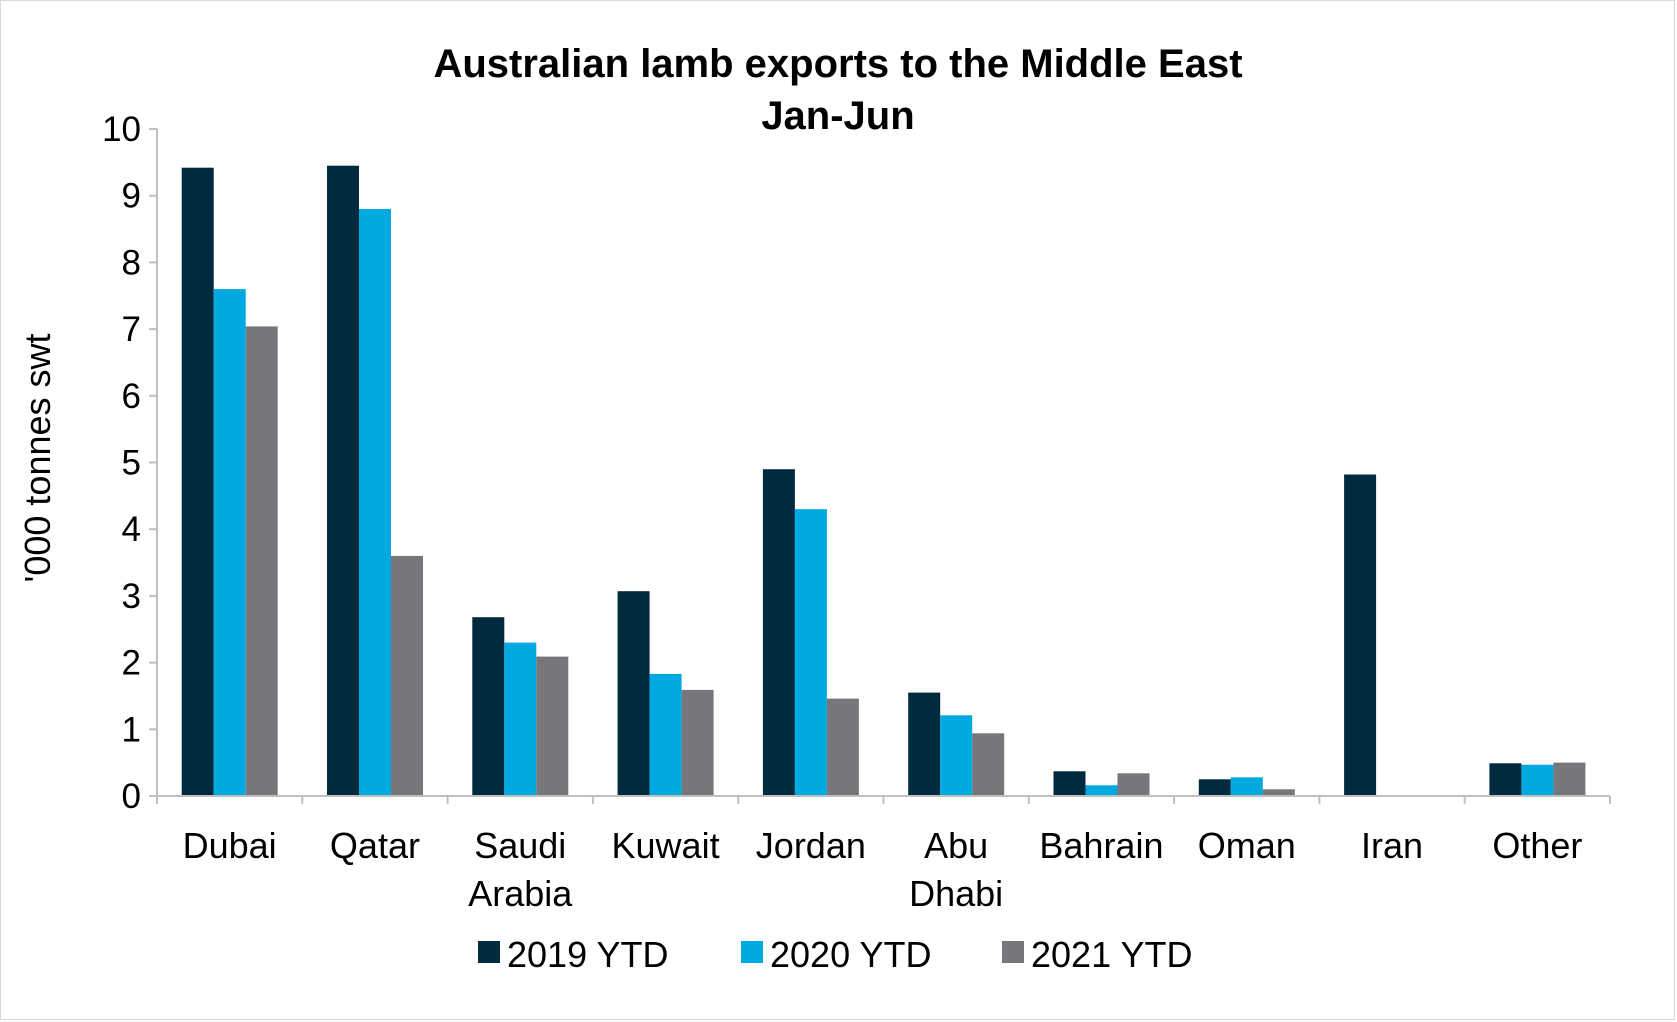  I want to click on y-tick-label: 8, so click(131, 262).